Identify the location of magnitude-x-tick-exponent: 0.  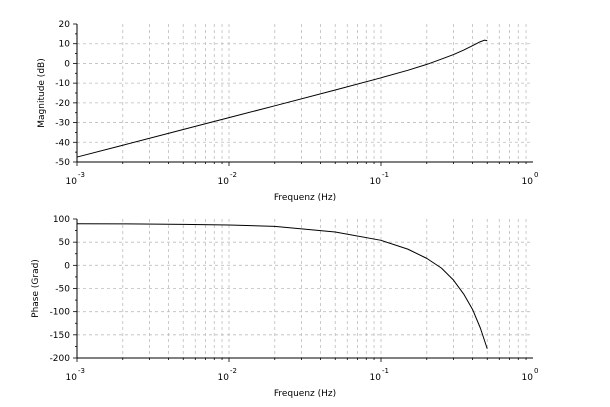
(536, 175).